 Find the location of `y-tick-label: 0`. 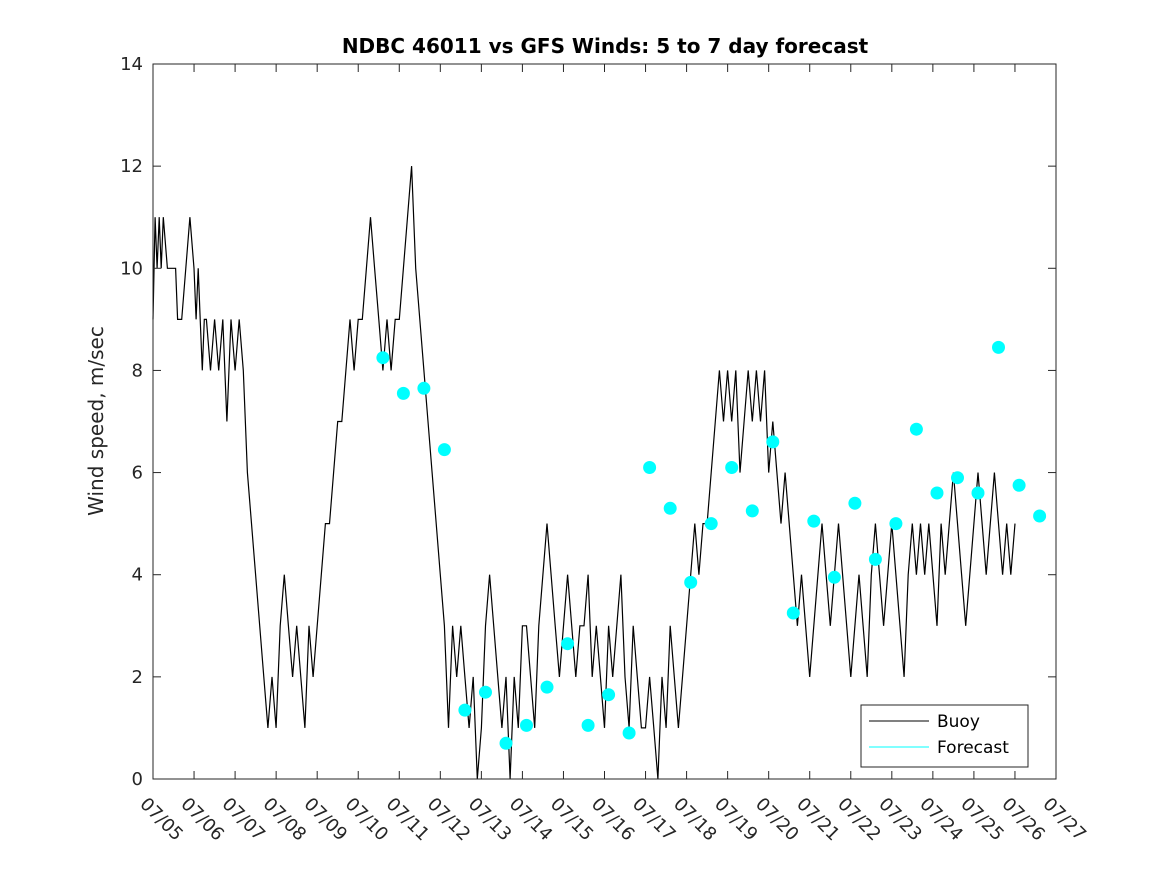

y-tick-label: 0 is located at coordinates (137, 779).